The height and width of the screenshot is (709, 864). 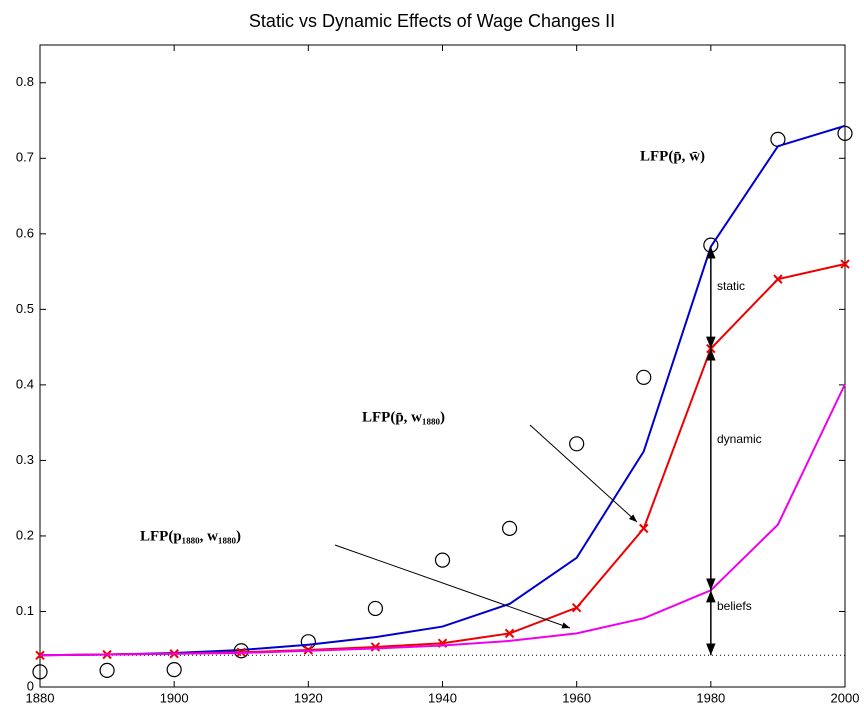 I want to click on x-tick-label: 1880, so click(x=40, y=697).